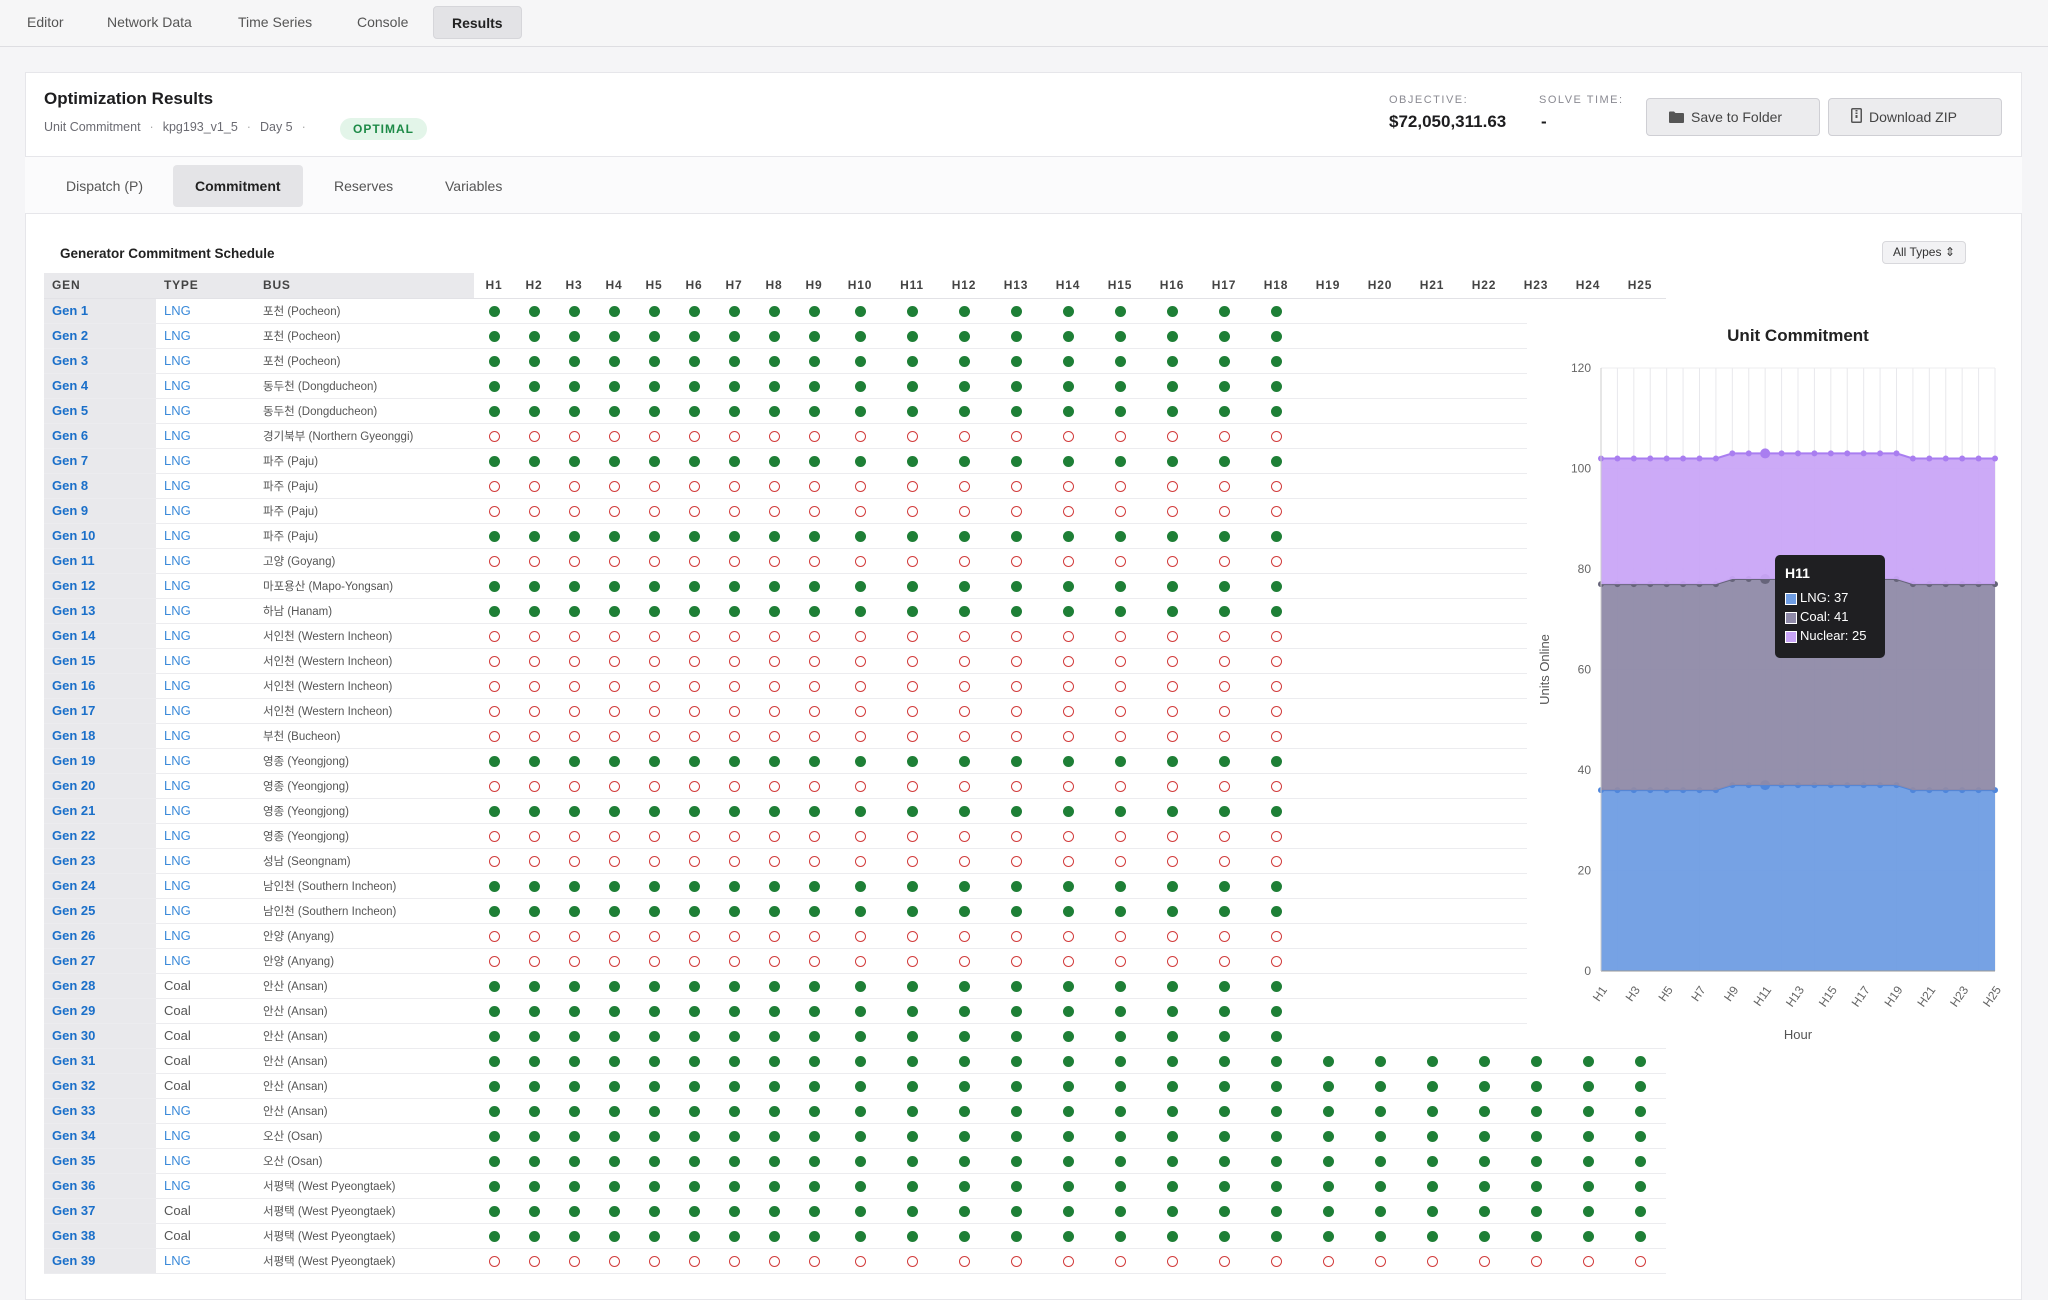 This screenshot has width=2048, height=1300. What do you see at coordinates (100, 561) in the screenshot?
I see `generator-link: Gen 11` at bounding box center [100, 561].